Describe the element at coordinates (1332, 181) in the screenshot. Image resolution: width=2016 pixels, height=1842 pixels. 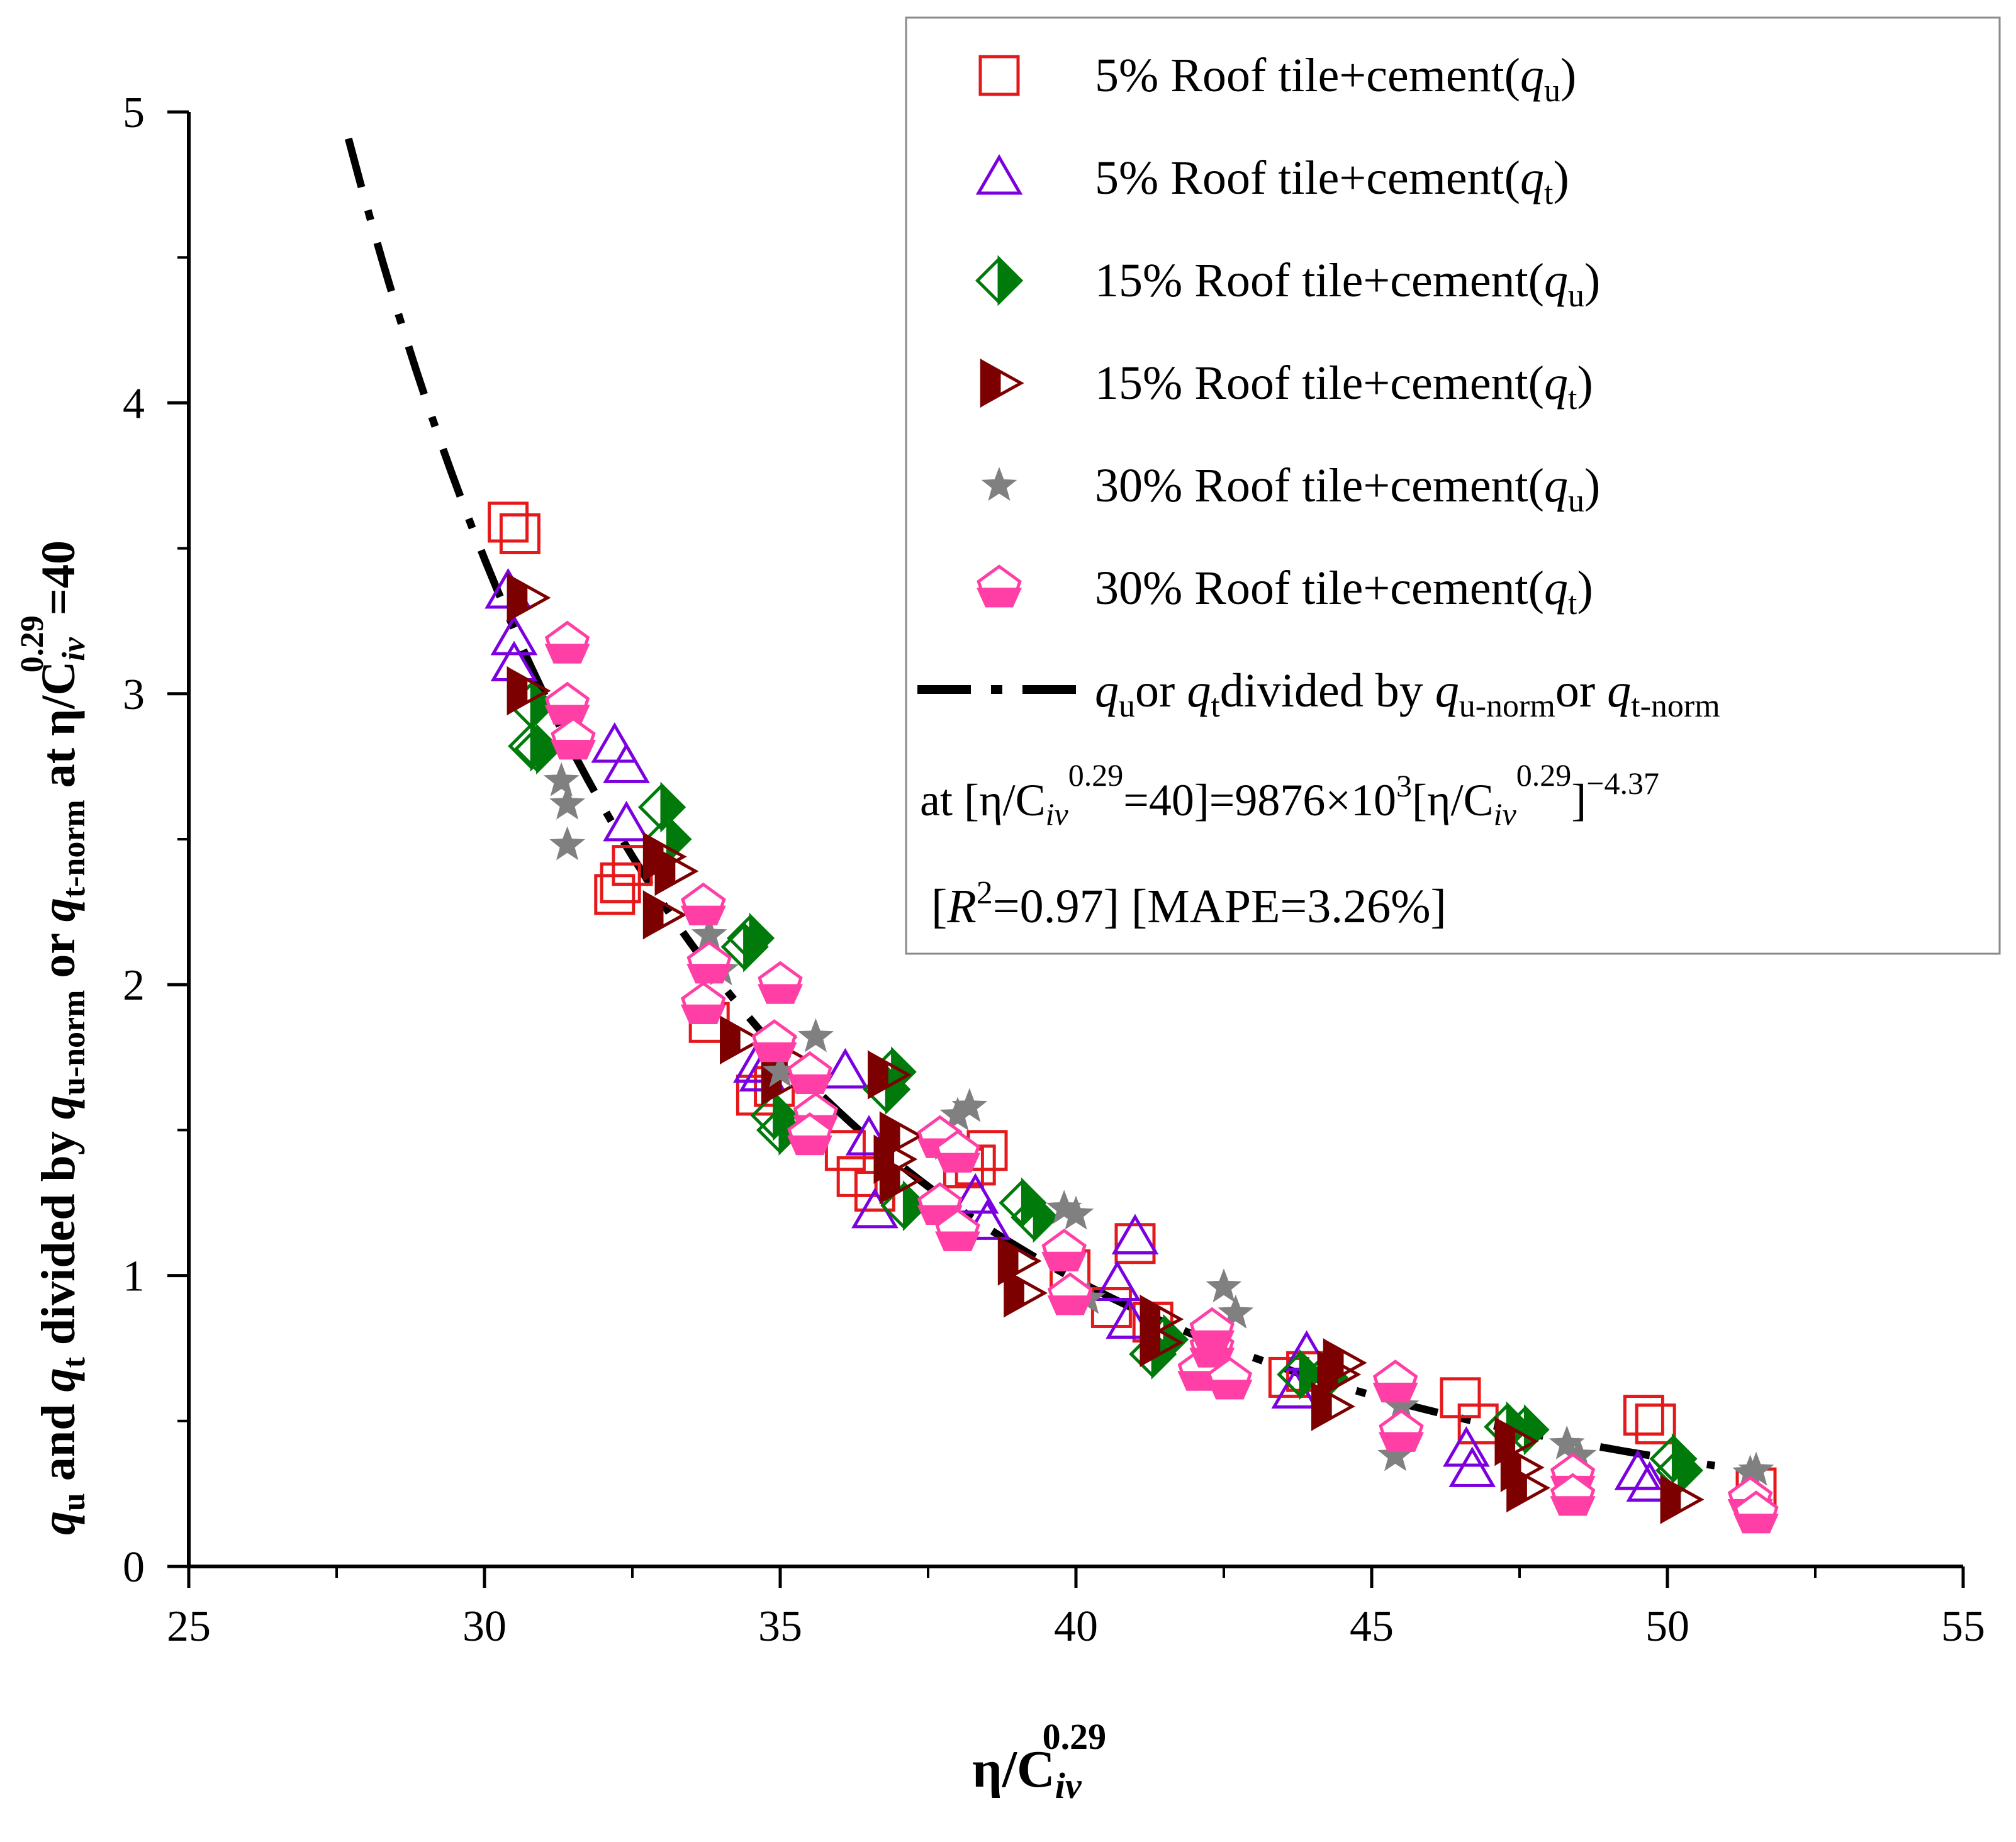
I see `legend-entry-s5t: 5% Roof tile+cement(qt)` at that location.